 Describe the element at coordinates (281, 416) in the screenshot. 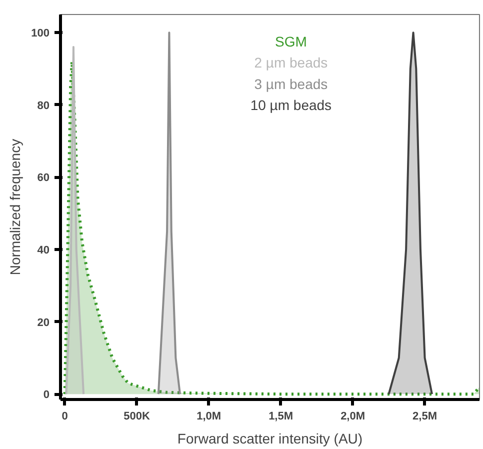

I see `x-tick-label: 1,5M` at that location.